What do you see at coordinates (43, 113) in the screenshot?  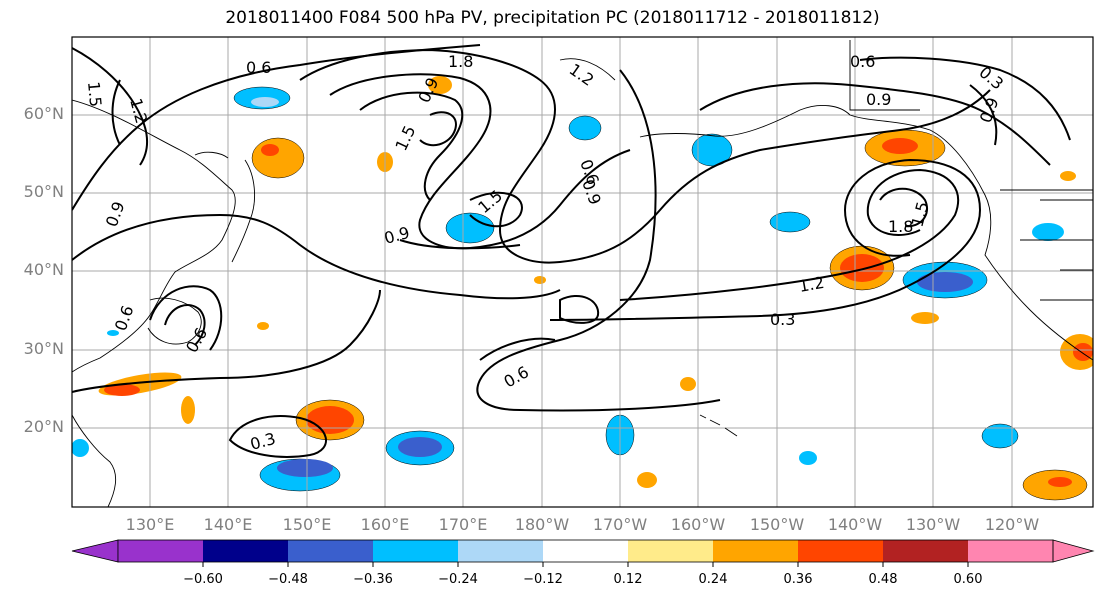 I see `lat-label: 60°N` at bounding box center [43, 113].